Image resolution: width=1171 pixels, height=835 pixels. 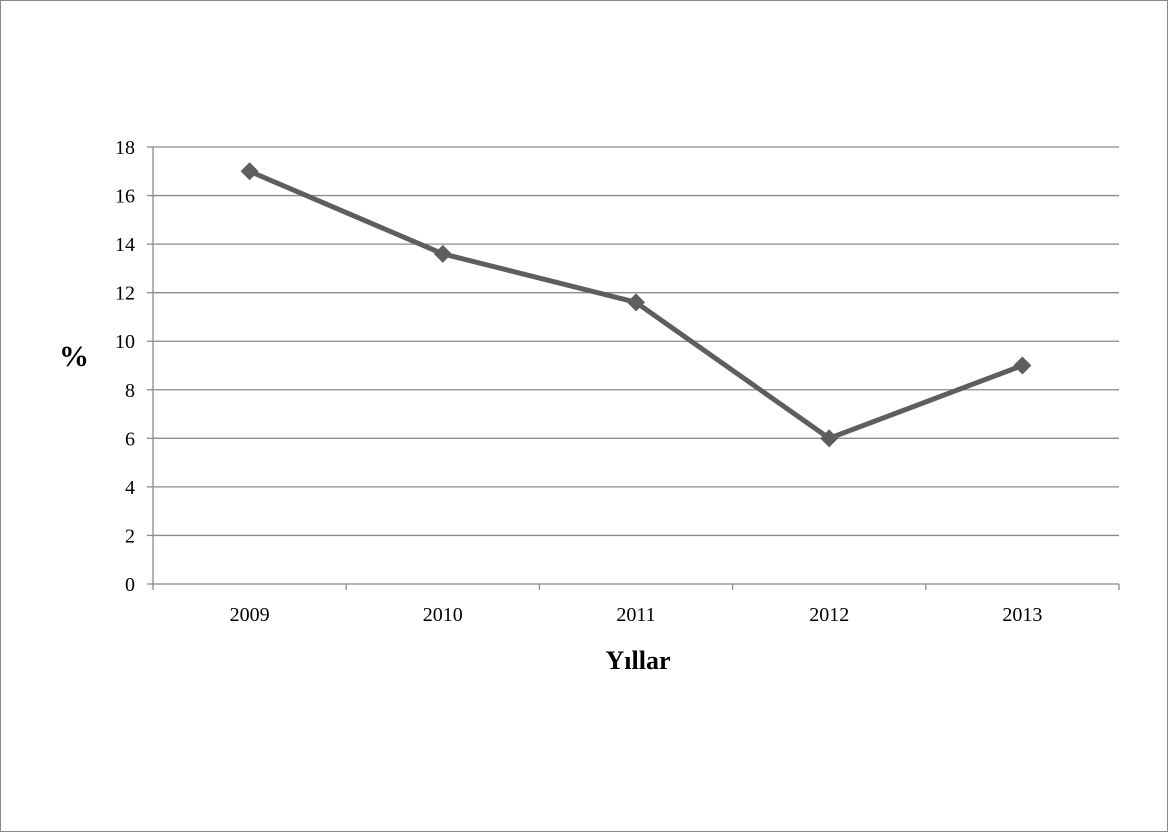 What do you see at coordinates (250, 615) in the screenshot?
I see `x-tick-label: 2009` at bounding box center [250, 615].